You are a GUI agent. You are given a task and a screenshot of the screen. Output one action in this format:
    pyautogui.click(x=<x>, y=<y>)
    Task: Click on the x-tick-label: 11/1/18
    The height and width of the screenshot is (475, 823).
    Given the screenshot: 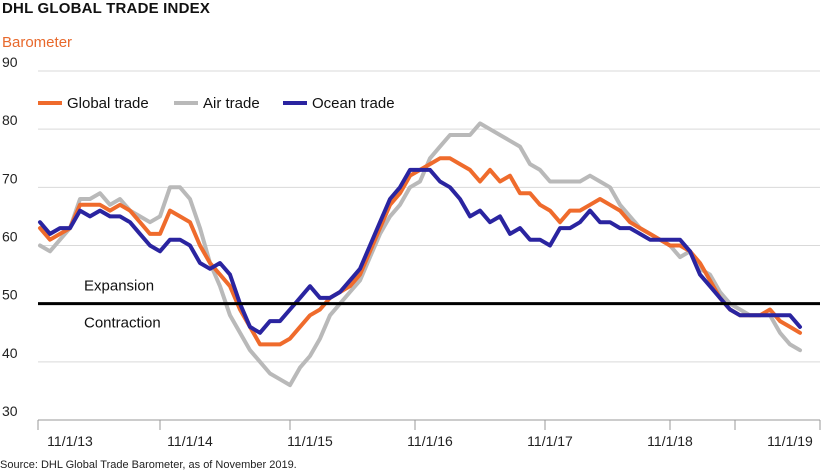 What is the action you would take?
    pyautogui.click(x=670, y=441)
    